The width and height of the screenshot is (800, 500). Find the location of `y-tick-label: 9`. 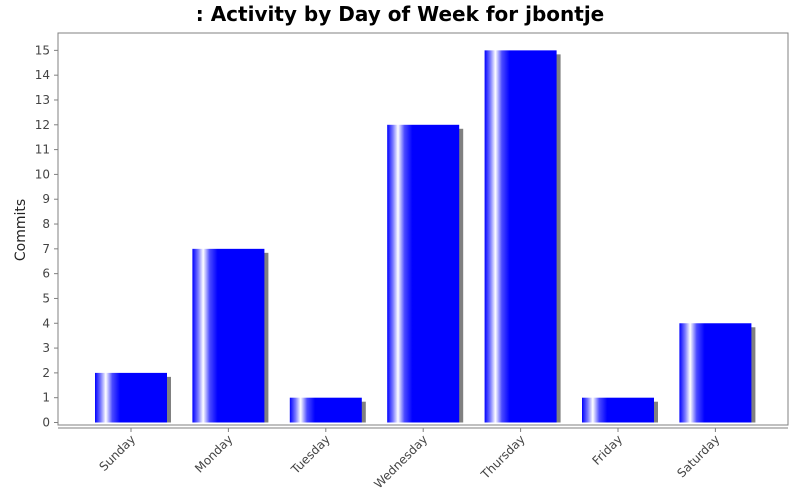

y-tick-label: 9 is located at coordinates (46, 199).